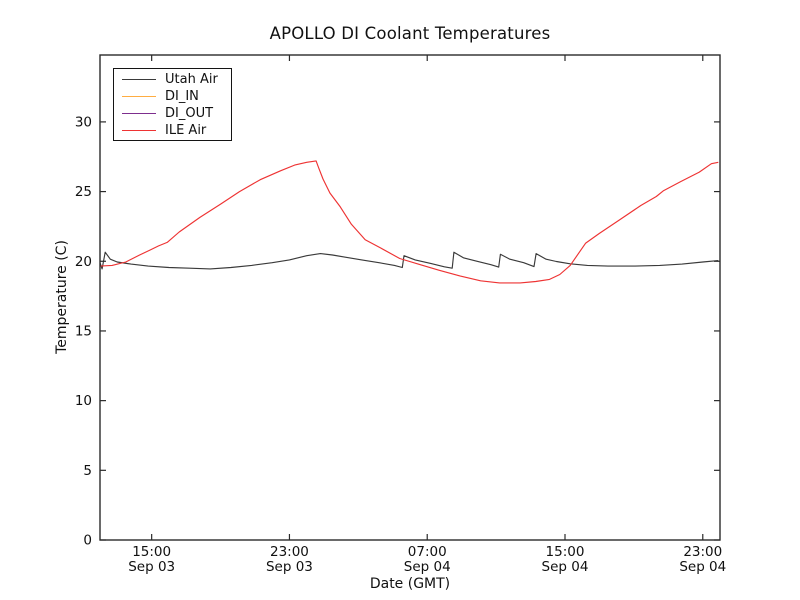 The width and height of the screenshot is (800, 600). I want to click on legend-item-di-in: DI_IN, so click(172, 96).